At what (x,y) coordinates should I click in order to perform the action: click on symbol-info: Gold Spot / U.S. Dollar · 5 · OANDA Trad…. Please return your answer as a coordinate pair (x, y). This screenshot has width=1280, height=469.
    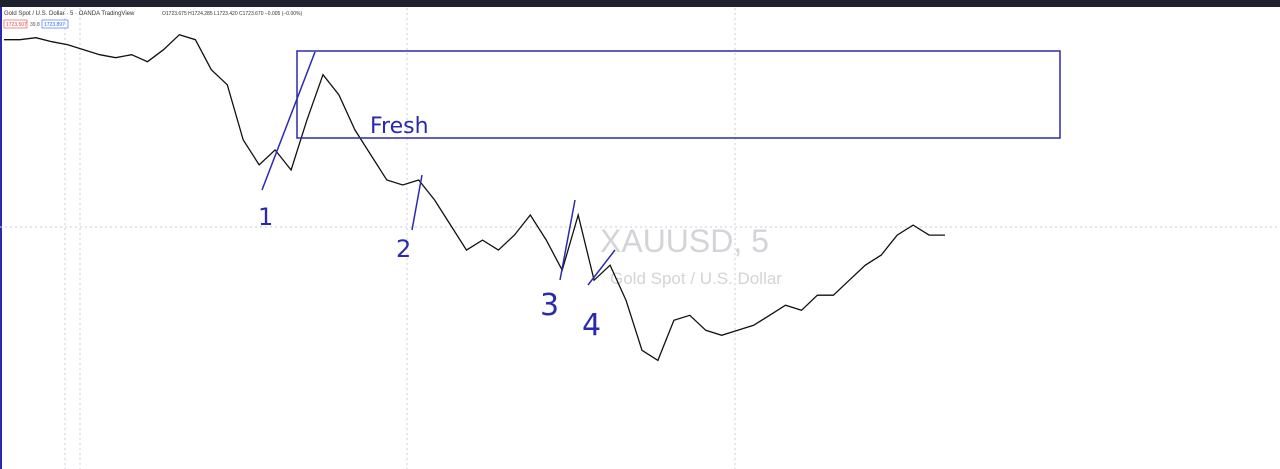
    Looking at the image, I should click on (69, 14).